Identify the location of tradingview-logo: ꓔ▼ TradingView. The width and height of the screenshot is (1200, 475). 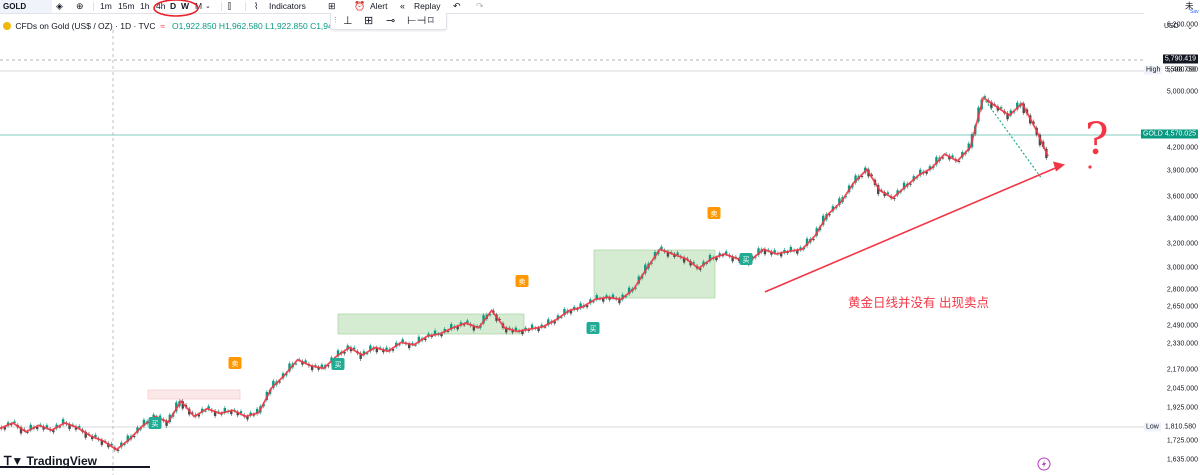
(50, 461).